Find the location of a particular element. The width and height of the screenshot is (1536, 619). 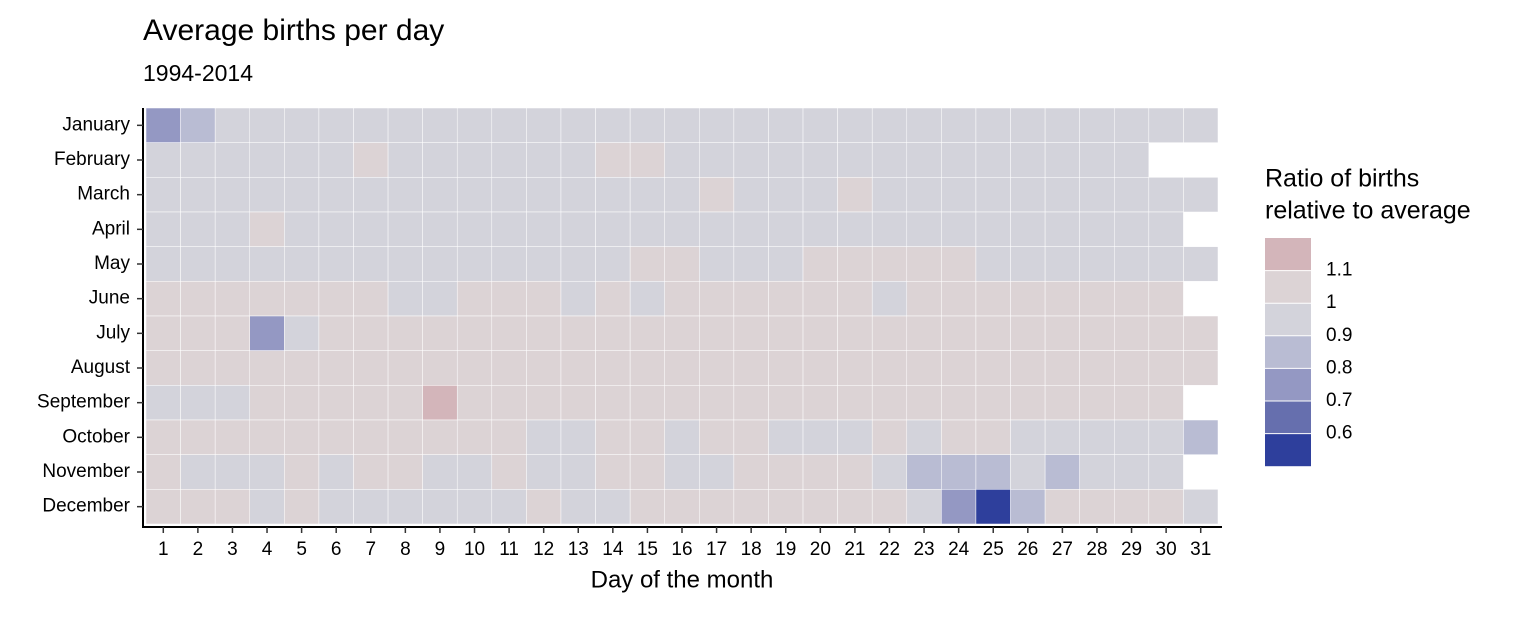

y-tick-label: April is located at coordinates (111, 228).